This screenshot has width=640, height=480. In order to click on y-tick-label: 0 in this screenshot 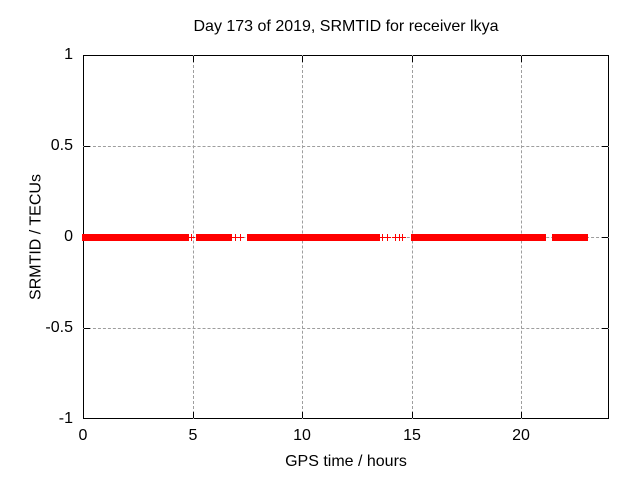, I will do `click(68, 236)`.